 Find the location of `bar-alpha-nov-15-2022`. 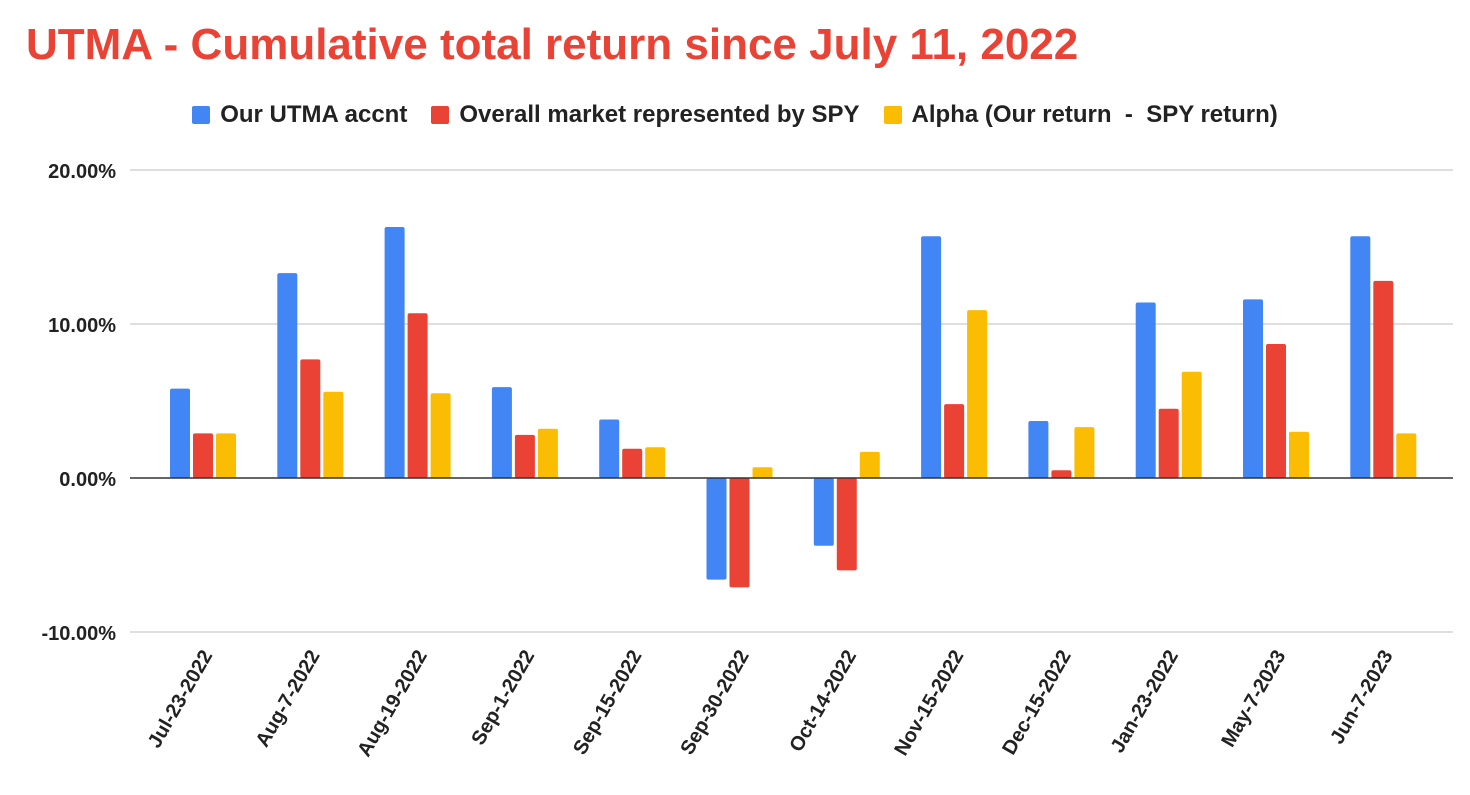

bar-alpha-nov-15-2022 is located at coordinates (977, 394).